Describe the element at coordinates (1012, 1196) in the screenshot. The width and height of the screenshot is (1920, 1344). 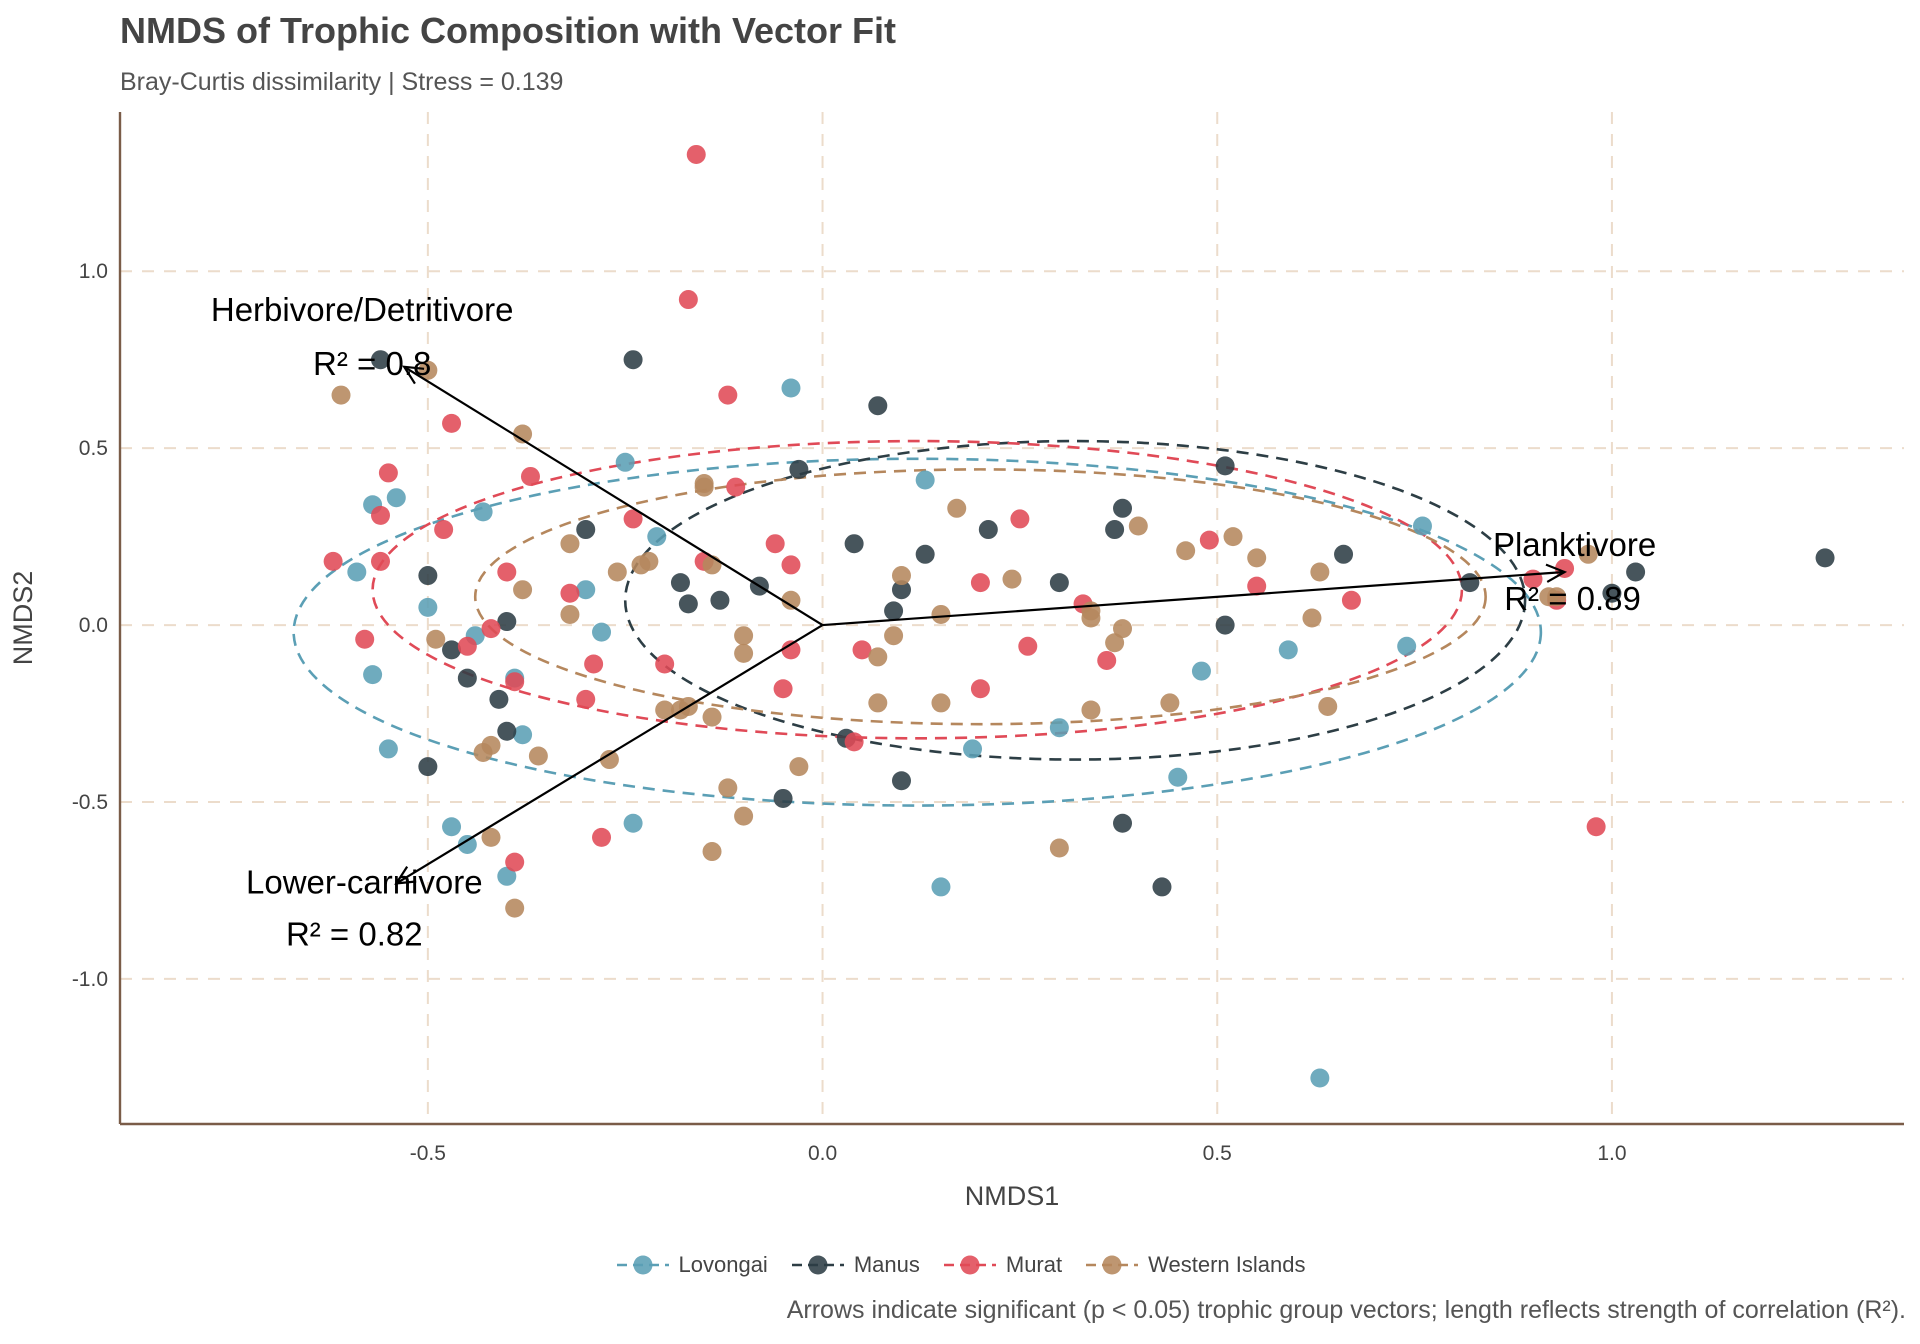
I see `x-axis-label: NMDS1` at that location.